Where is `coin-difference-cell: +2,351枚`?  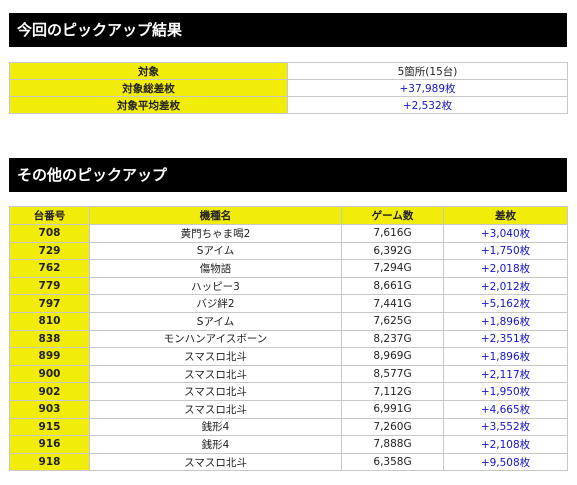 coin-difference-cell: +2,351枚 is located at coordinates (505, 339).